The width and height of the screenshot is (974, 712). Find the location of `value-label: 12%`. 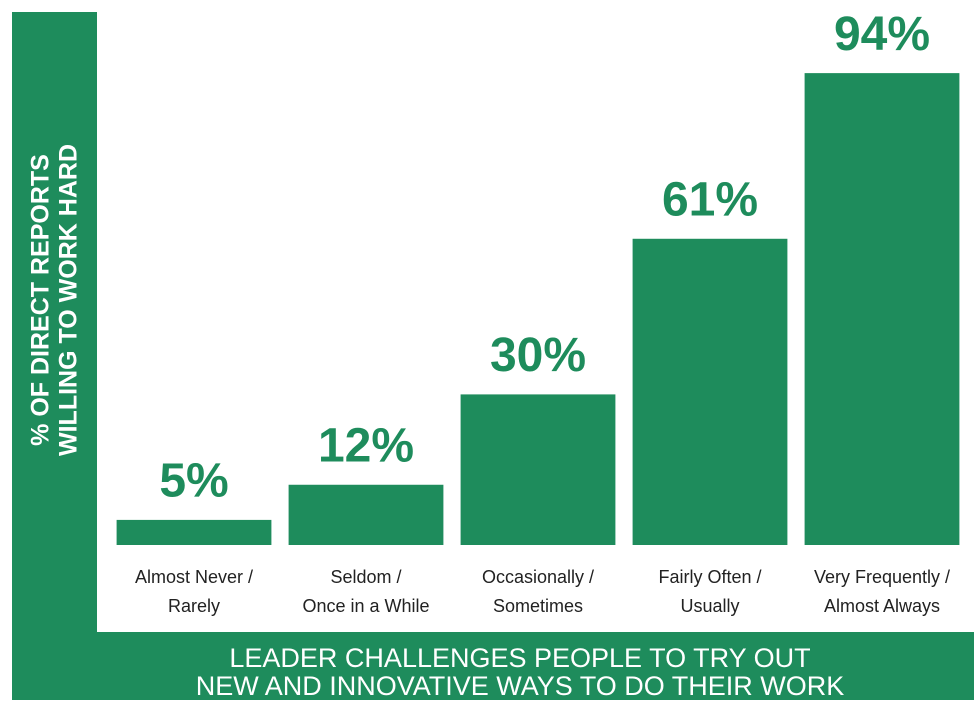

value-label: 12% is located at coordinates (366, 445).